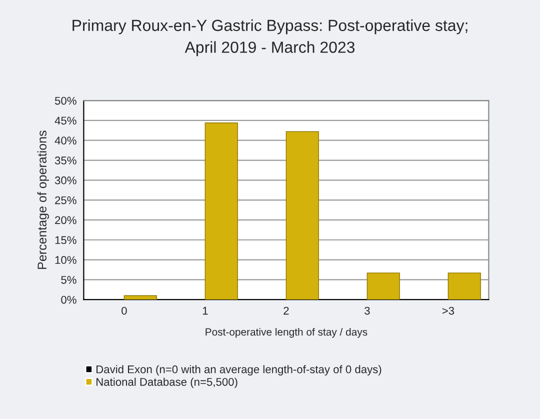 The height and width of the screenshot is (419, 540). What do you see at coordinates (43, 199) in the screenshot?
I see `y-axis-title: Percentage of operations` at bounding box center [43, 199].